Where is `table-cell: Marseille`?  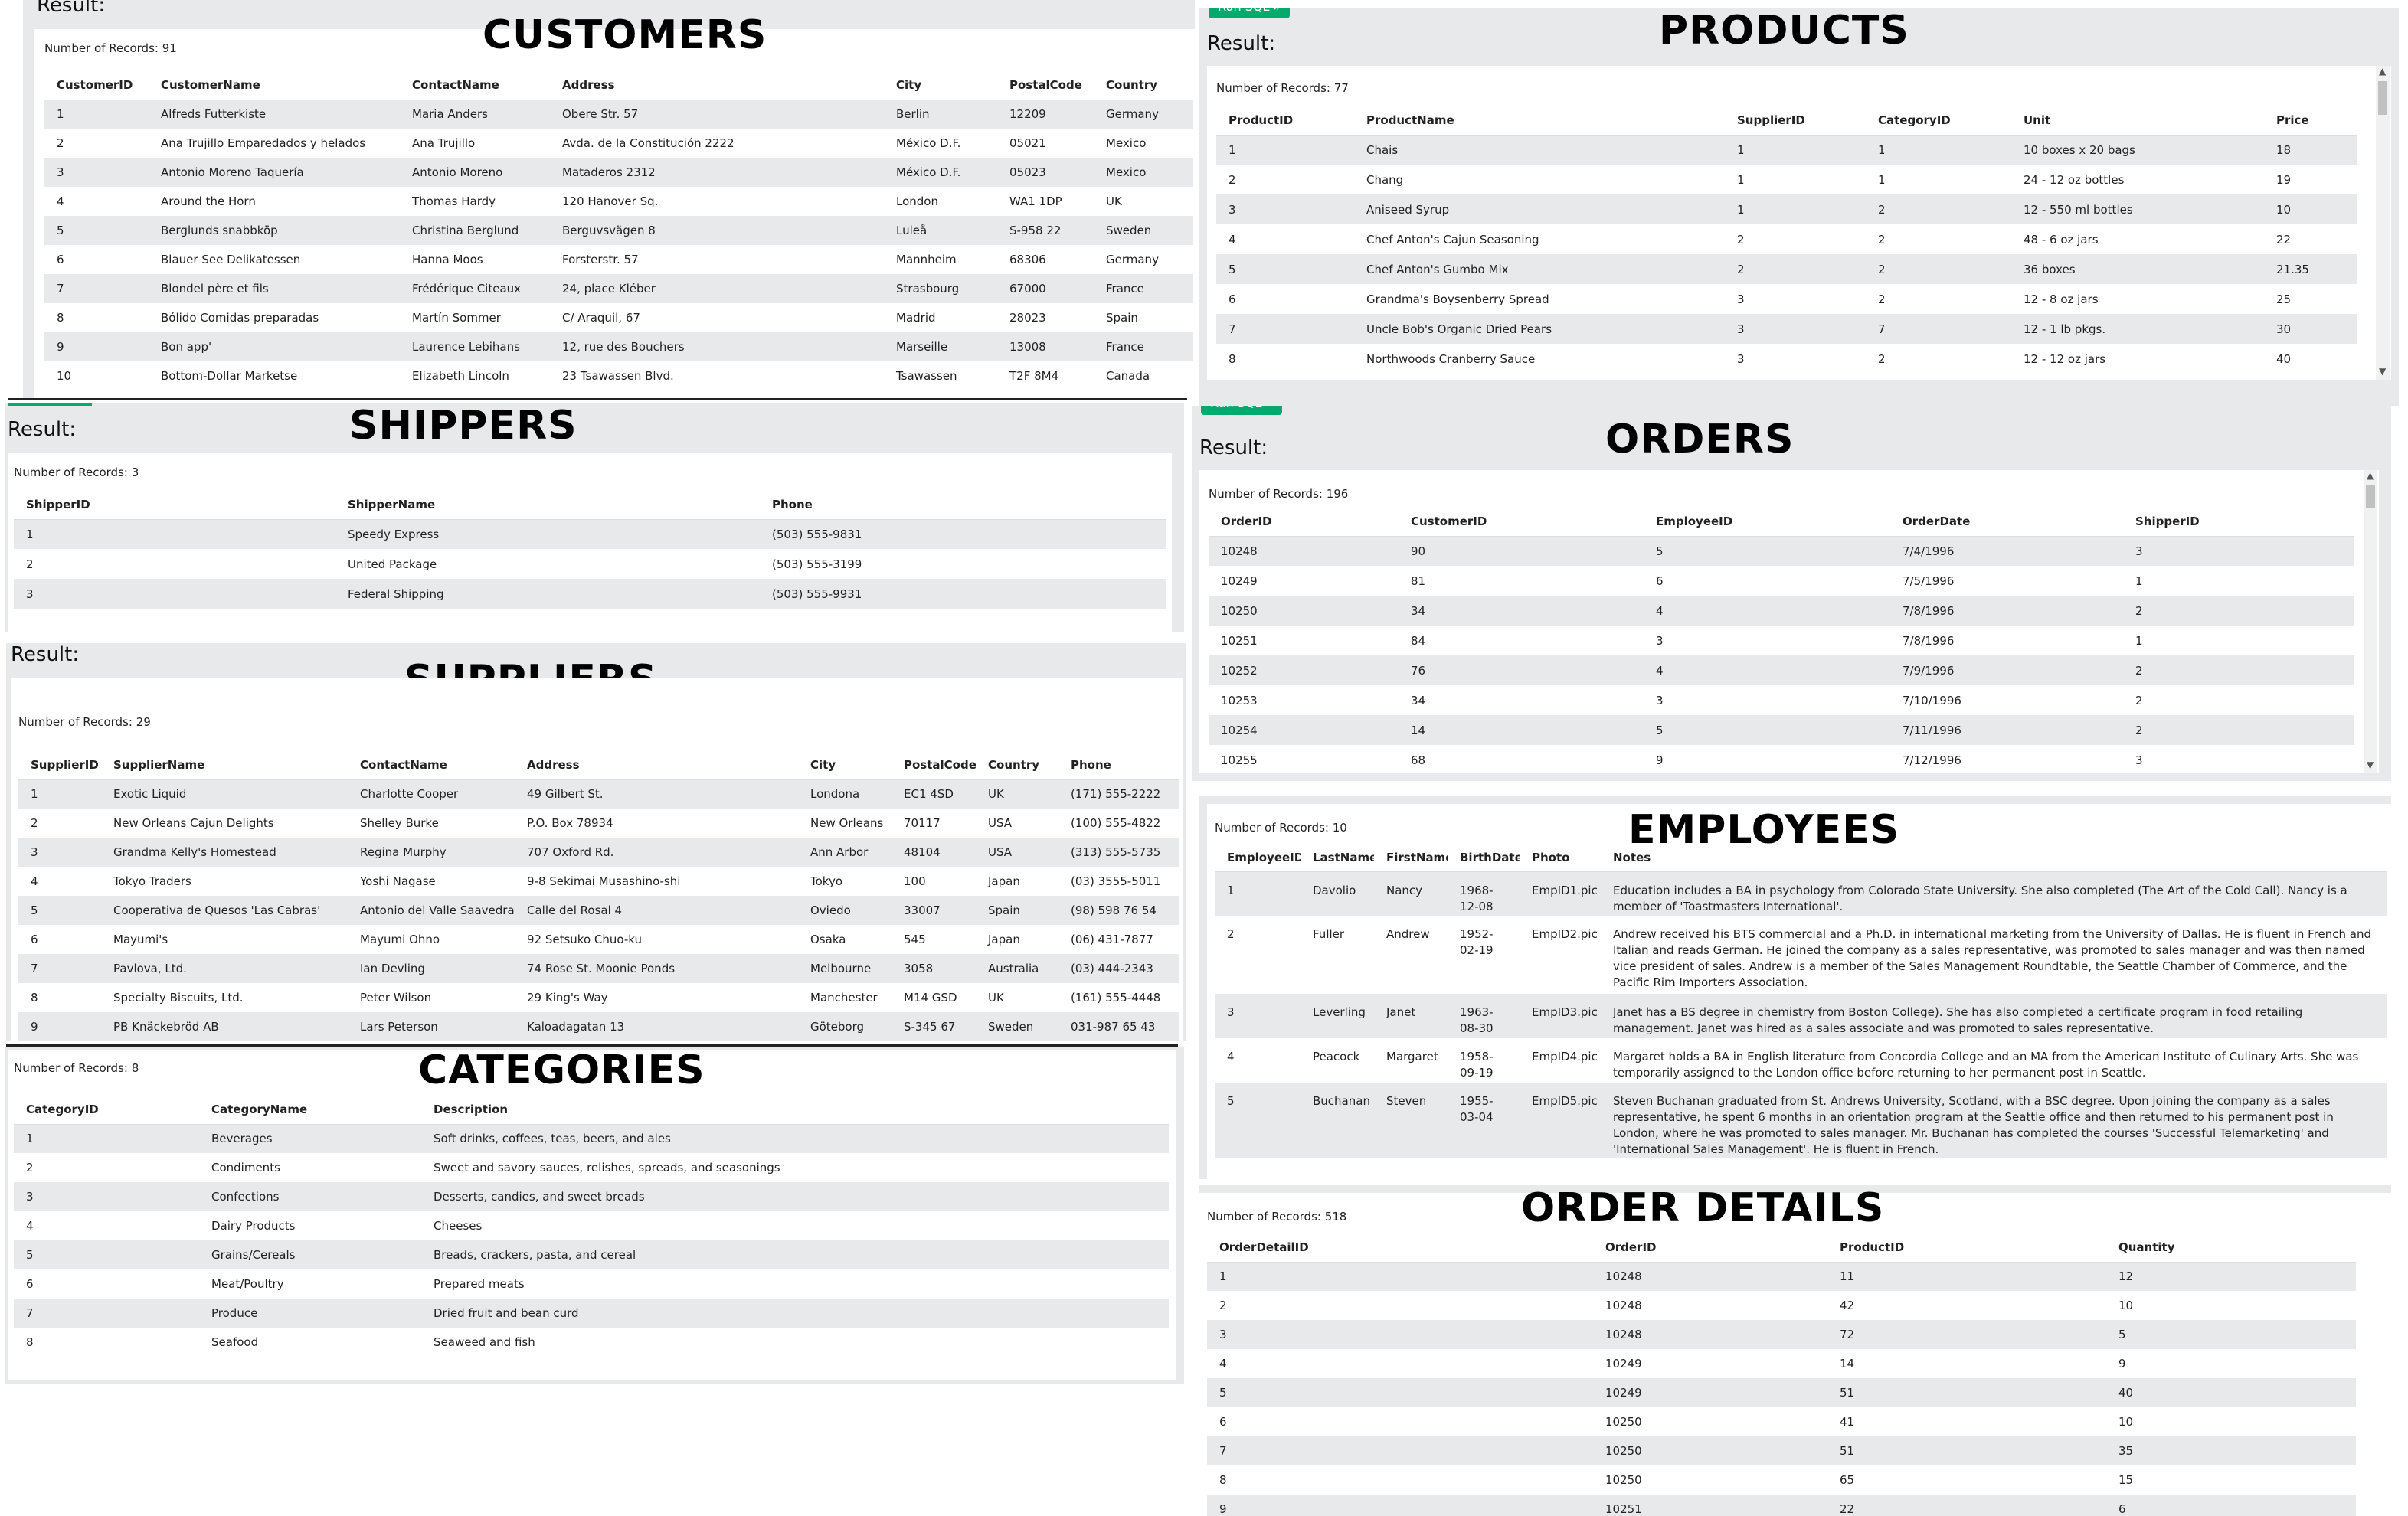
table-cell: Marseille is located at coordinates (940, 347).